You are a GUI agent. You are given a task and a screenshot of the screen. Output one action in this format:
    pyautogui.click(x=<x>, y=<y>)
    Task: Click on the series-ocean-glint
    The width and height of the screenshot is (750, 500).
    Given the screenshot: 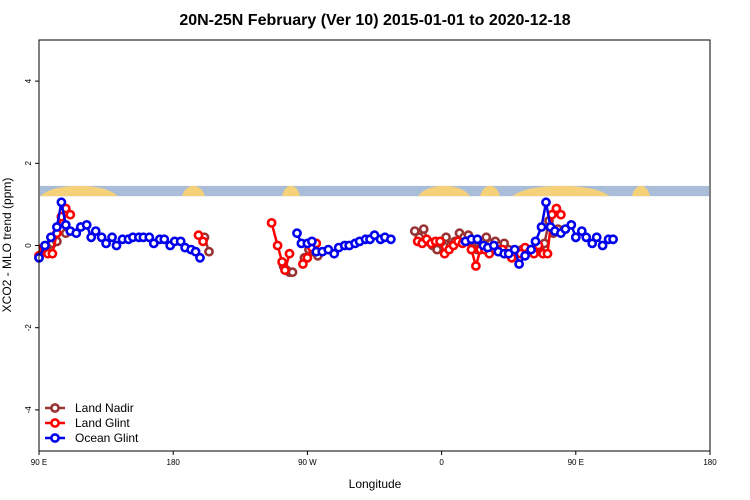 What is the action you would take?
    pyautogui.click(x=326, y=233)
    